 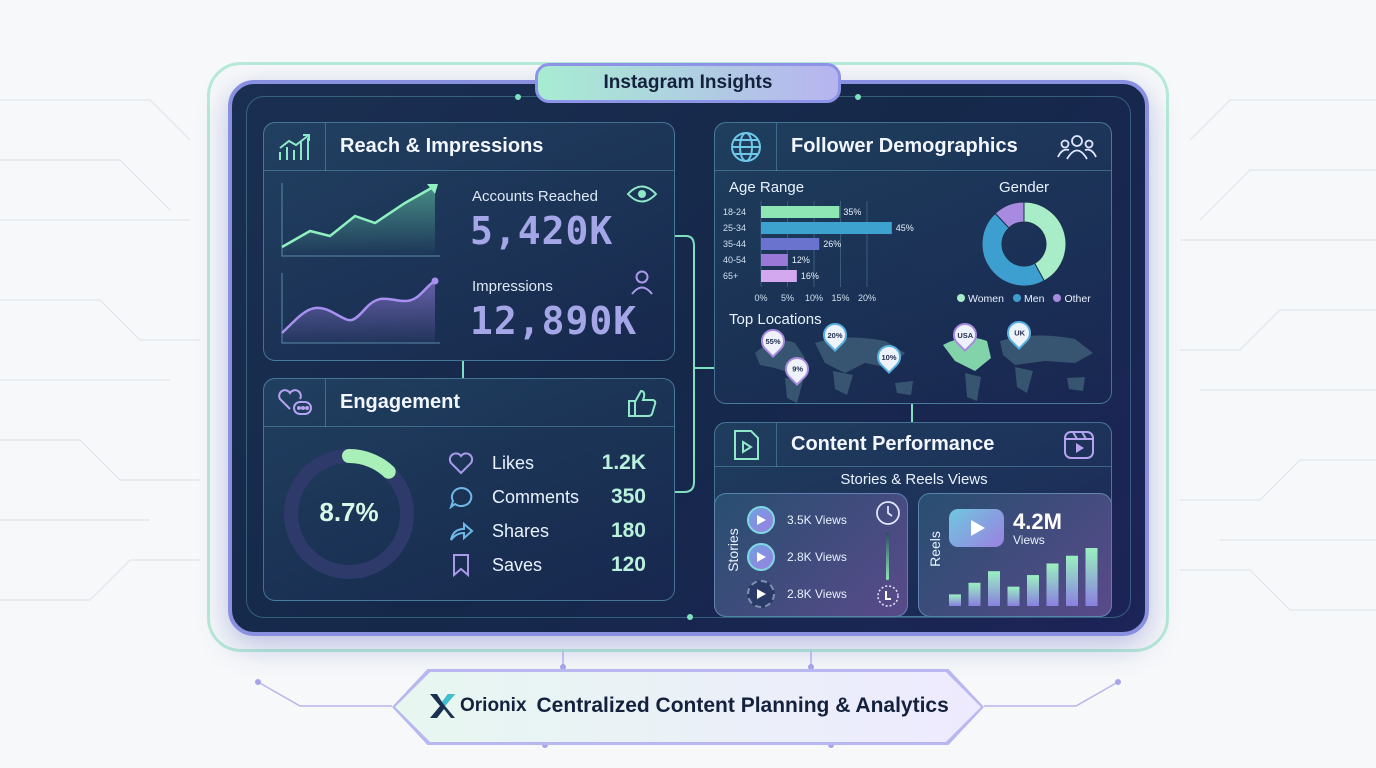 What do you see at coordinates (746, 444) in the screenshot?
I see `video-file-icon` at bounding box center [746, 444].